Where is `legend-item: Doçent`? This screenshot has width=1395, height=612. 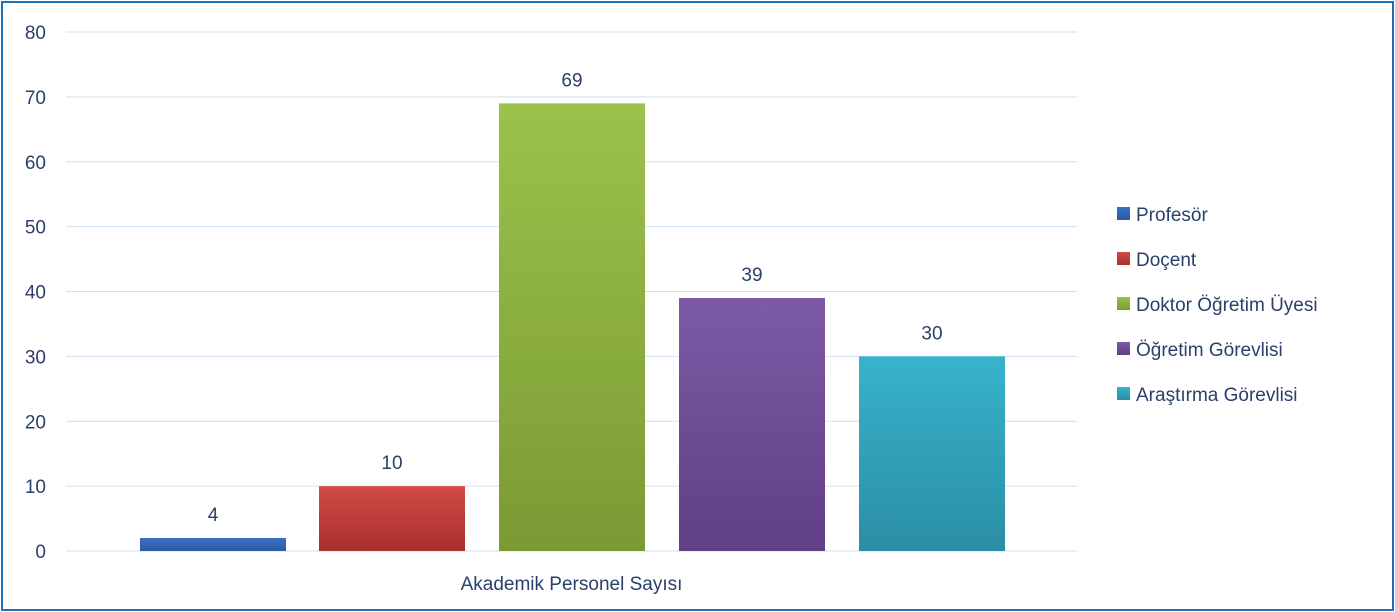
legend-item: Doçent is located at coordinates (1157, 260).